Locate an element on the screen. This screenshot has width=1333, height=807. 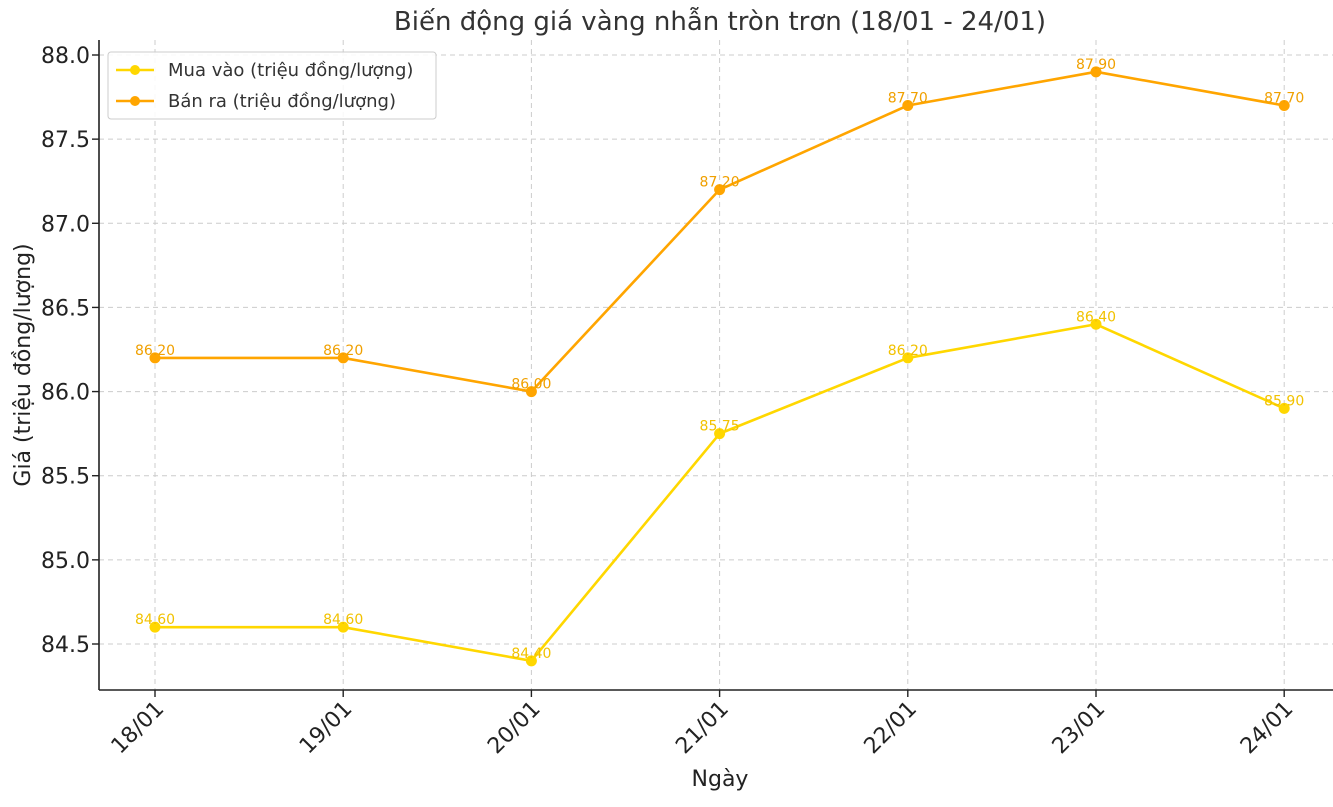
x-tick-label: 22/01 is located at coordinates (891, 728).